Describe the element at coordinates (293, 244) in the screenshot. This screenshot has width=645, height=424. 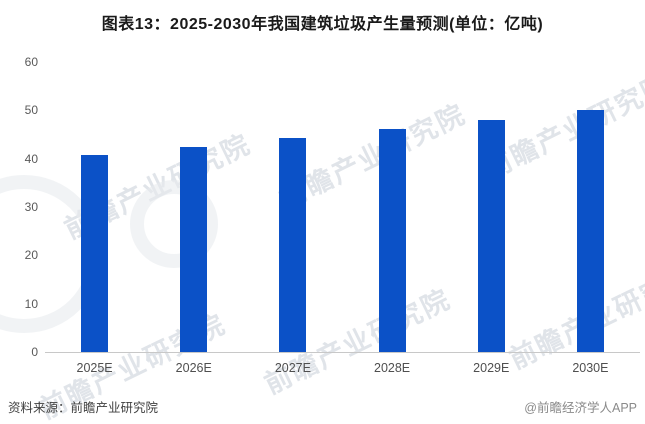
I see `bar-2027E` at that location.